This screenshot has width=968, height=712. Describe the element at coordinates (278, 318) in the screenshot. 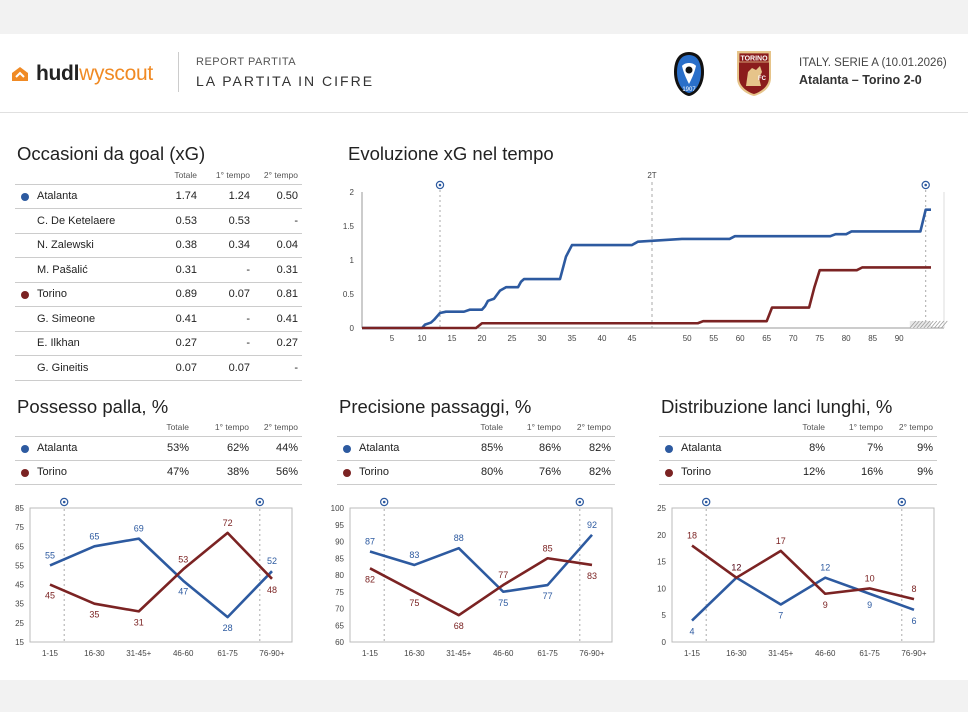

I see `xg-value: 0.41` at that location.